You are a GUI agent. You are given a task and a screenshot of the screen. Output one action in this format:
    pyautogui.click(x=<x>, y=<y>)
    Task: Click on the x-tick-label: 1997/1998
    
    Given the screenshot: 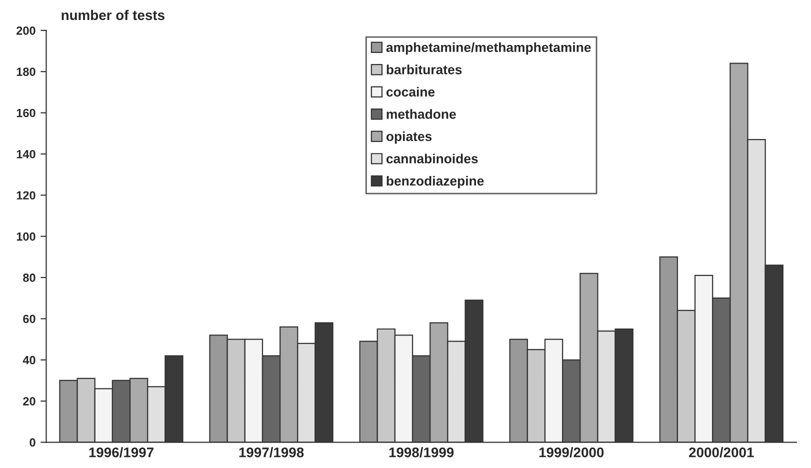 What is the action you would take?
    pyautogui.click(x=271, y=452)
    